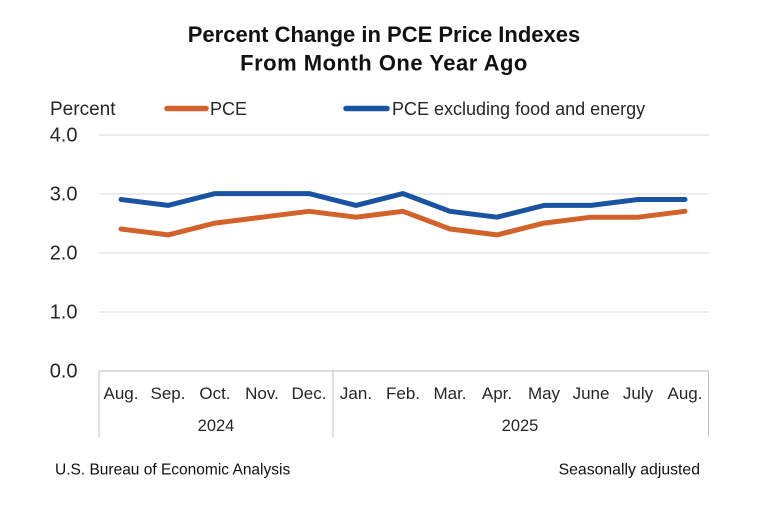  I want to click on svg-text: 2.0, so click(64, 254).